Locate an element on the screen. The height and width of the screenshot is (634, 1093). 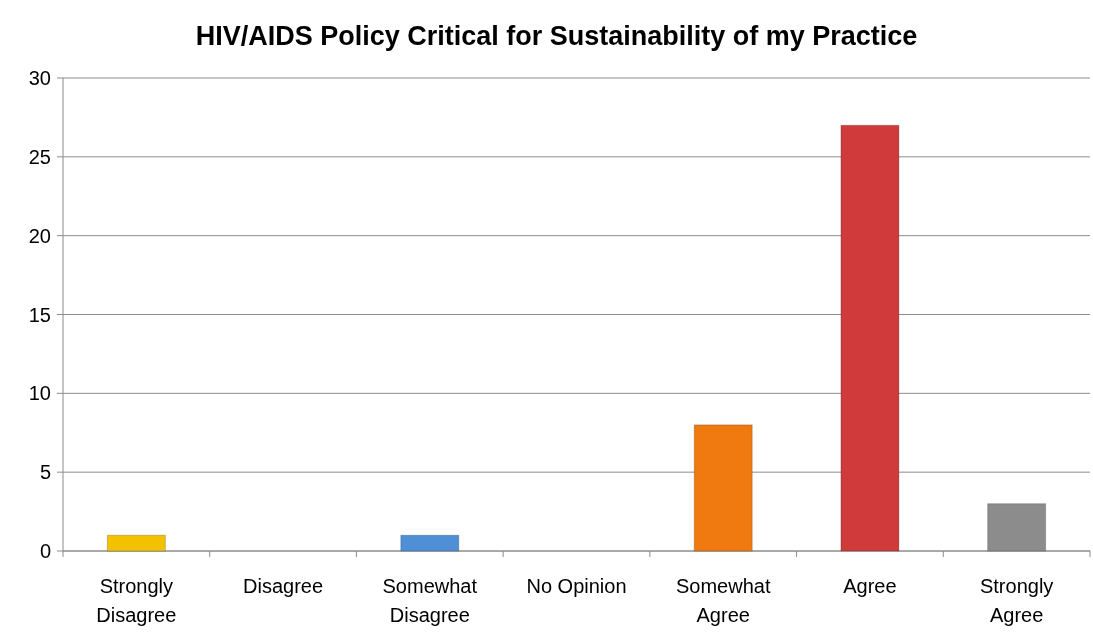
x-tick-label: Disagree is located at coordinates (283, 586).